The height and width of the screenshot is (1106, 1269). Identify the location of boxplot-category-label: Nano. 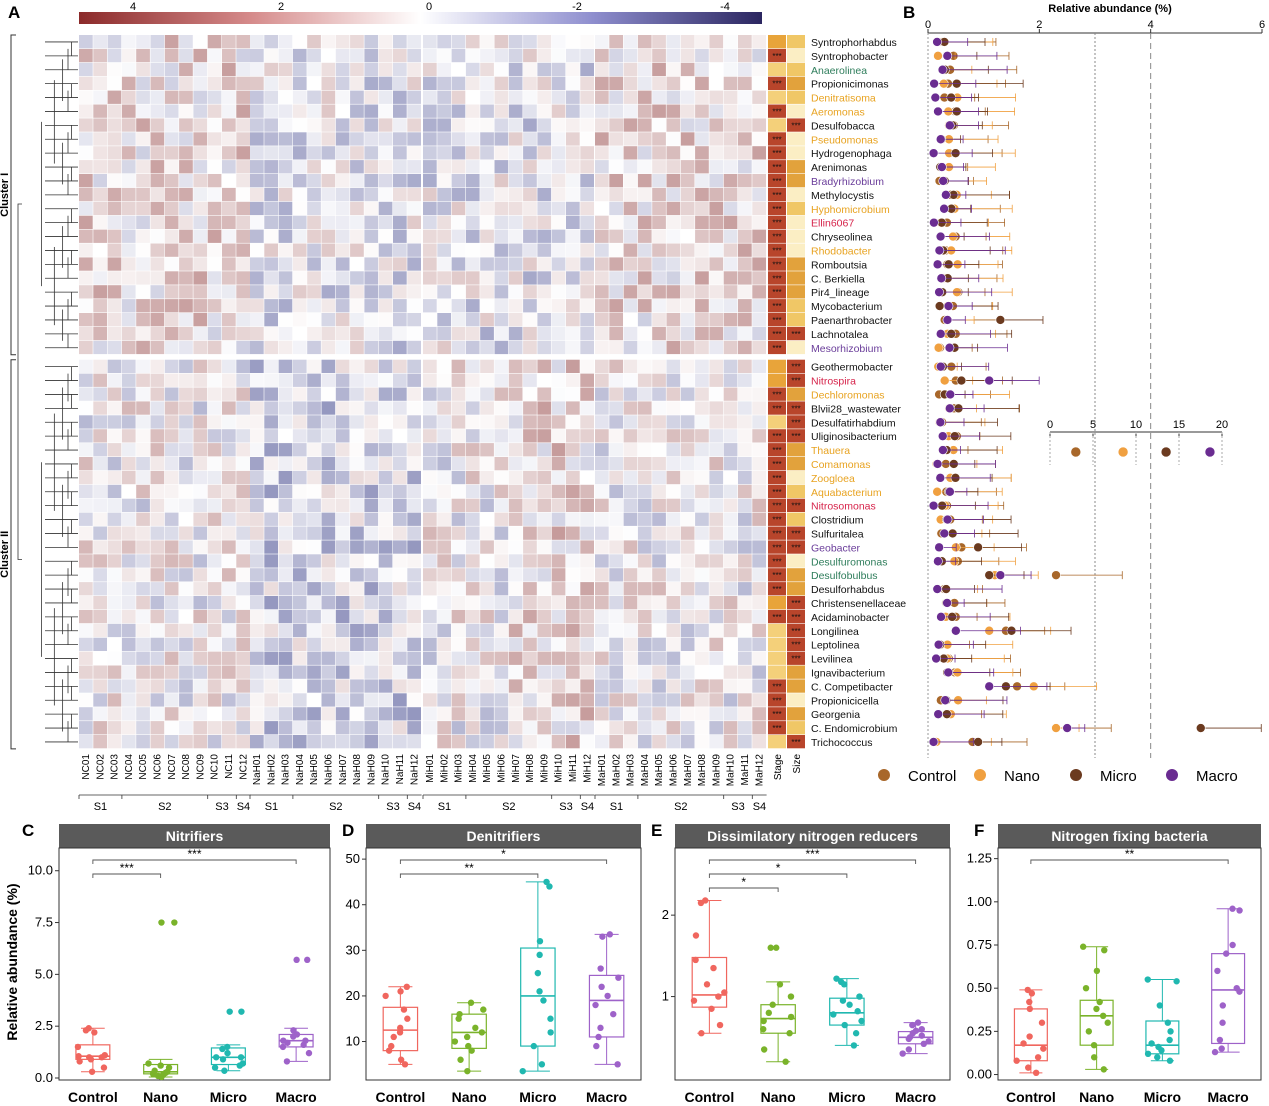
(469, 1097).